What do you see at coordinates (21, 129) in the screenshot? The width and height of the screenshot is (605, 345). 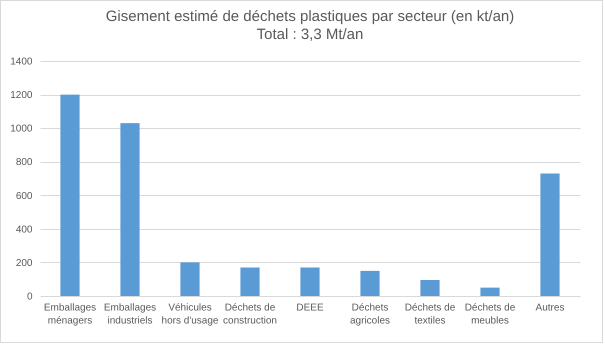 I see `y-tick-label: 1000` at bounding box center [21, 129].